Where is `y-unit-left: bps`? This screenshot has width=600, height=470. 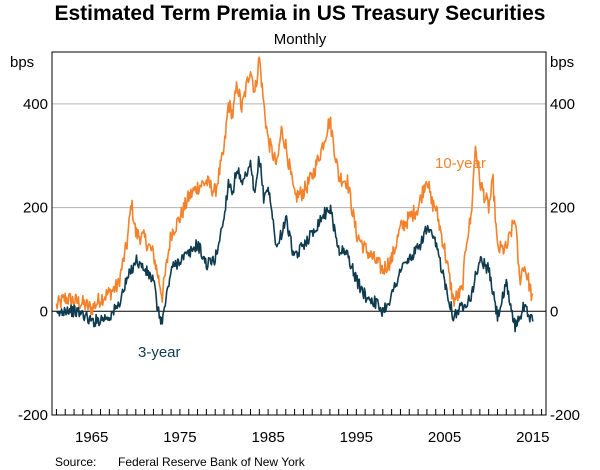
y-unit-left: bps is located at coordinates (22, 62).